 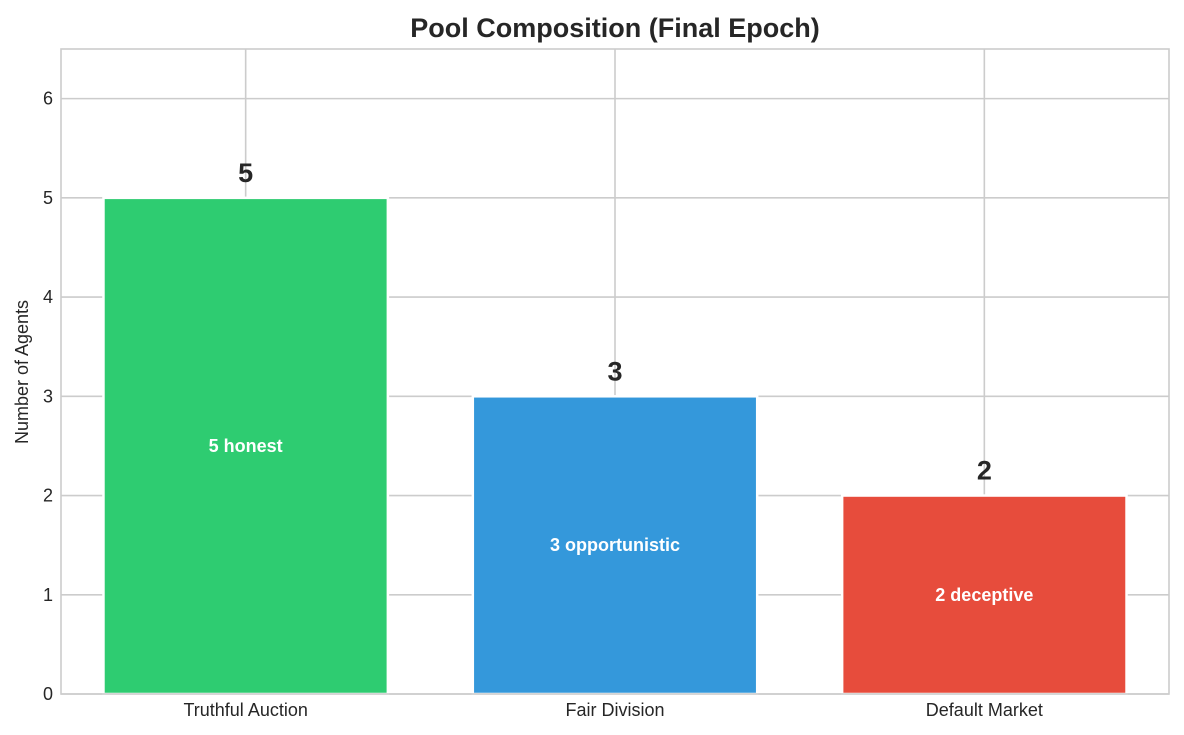 I want to click on bar-value-label: 2, so click(x=984, y=471).